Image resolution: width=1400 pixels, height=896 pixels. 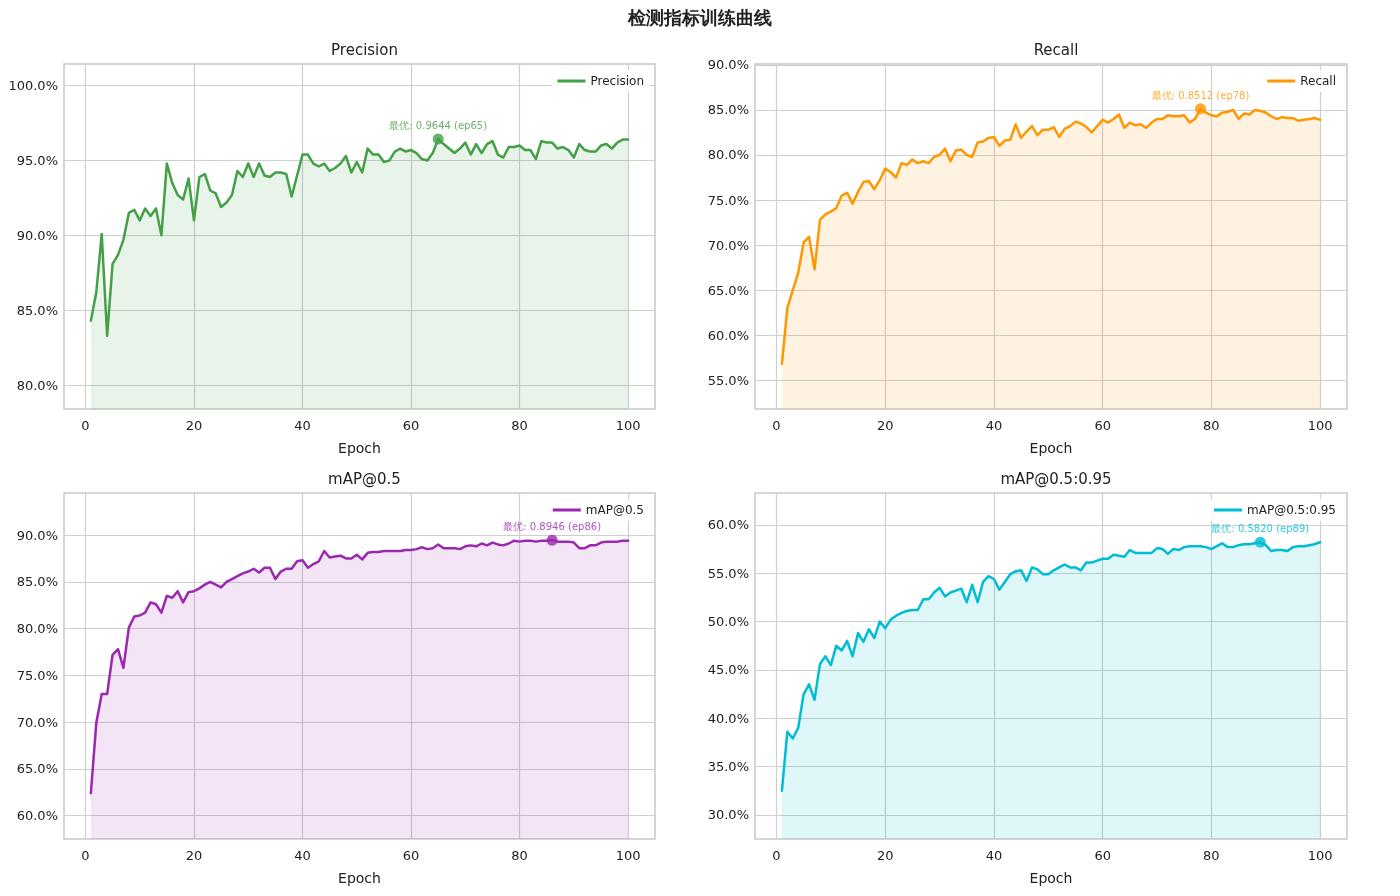 What do you see at coordinates (1056, 49) in the screenshot?
I see `chart-title: Recall` at bounding box center [1056, 49].